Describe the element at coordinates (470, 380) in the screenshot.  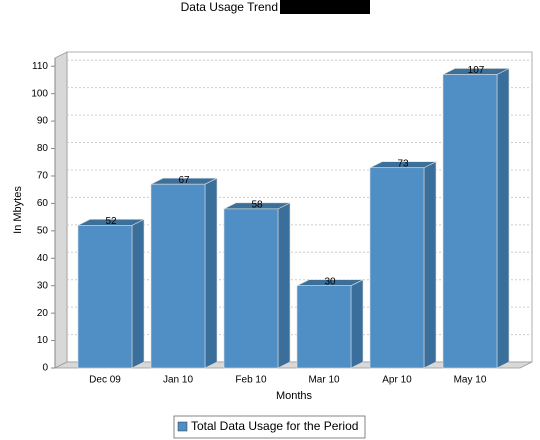
I see `x-tick-label: May 10` at that location.